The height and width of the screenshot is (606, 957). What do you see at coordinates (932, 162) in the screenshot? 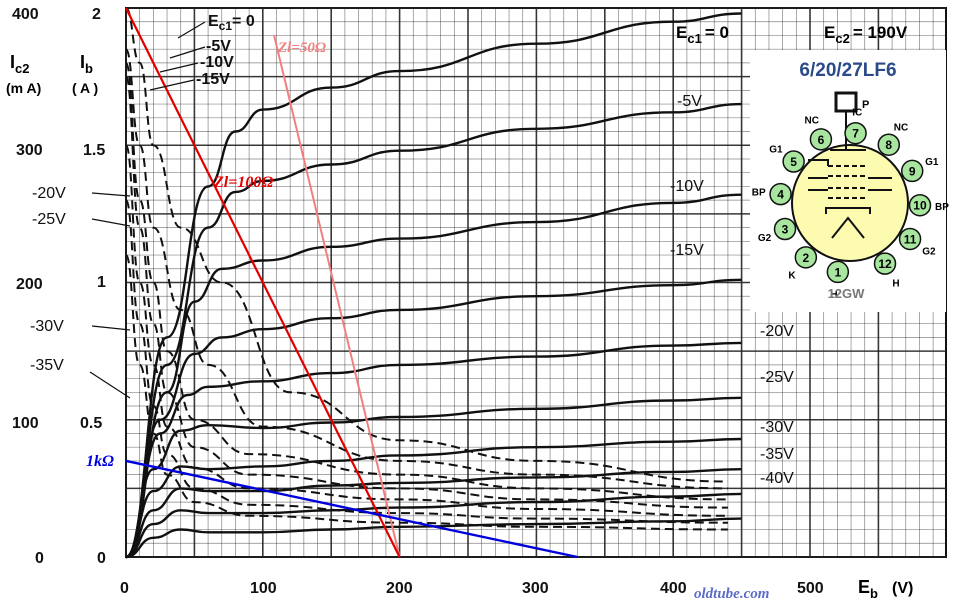
I see `pin-function-label: G1` at bounding box center [932, 162].